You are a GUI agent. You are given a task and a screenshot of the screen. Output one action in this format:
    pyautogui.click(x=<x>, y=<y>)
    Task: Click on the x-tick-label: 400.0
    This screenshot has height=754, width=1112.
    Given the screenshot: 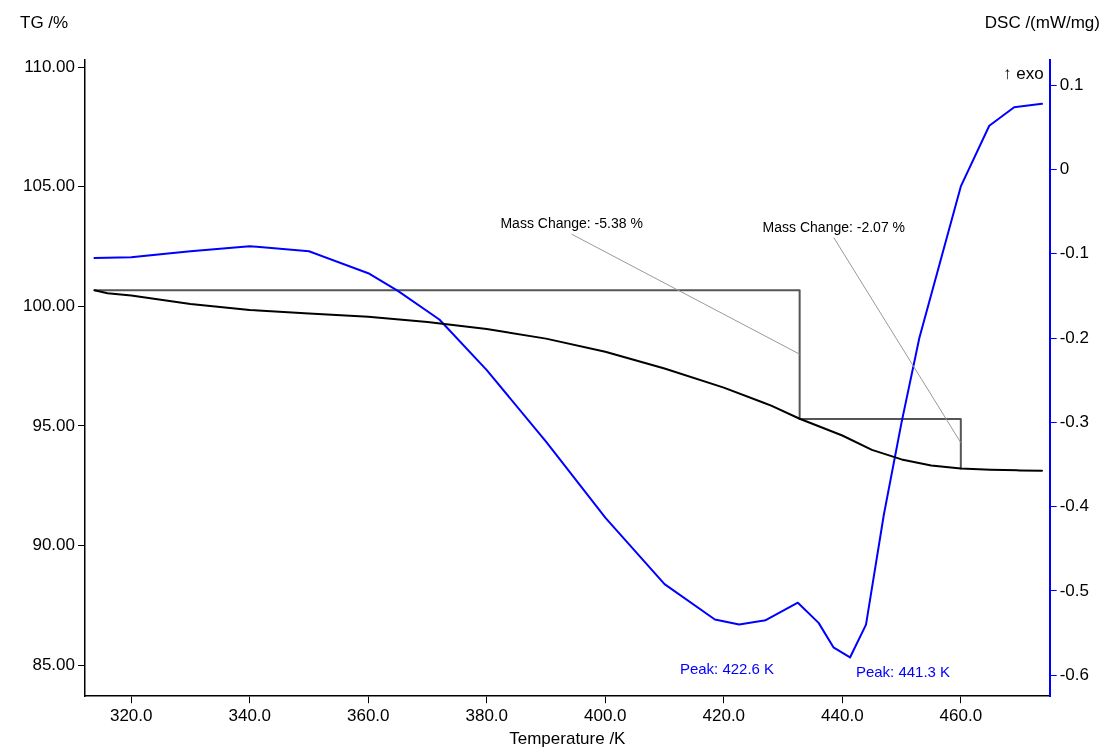 What is the action you would take?
    pyautogui.click(x=605, y=716)
    